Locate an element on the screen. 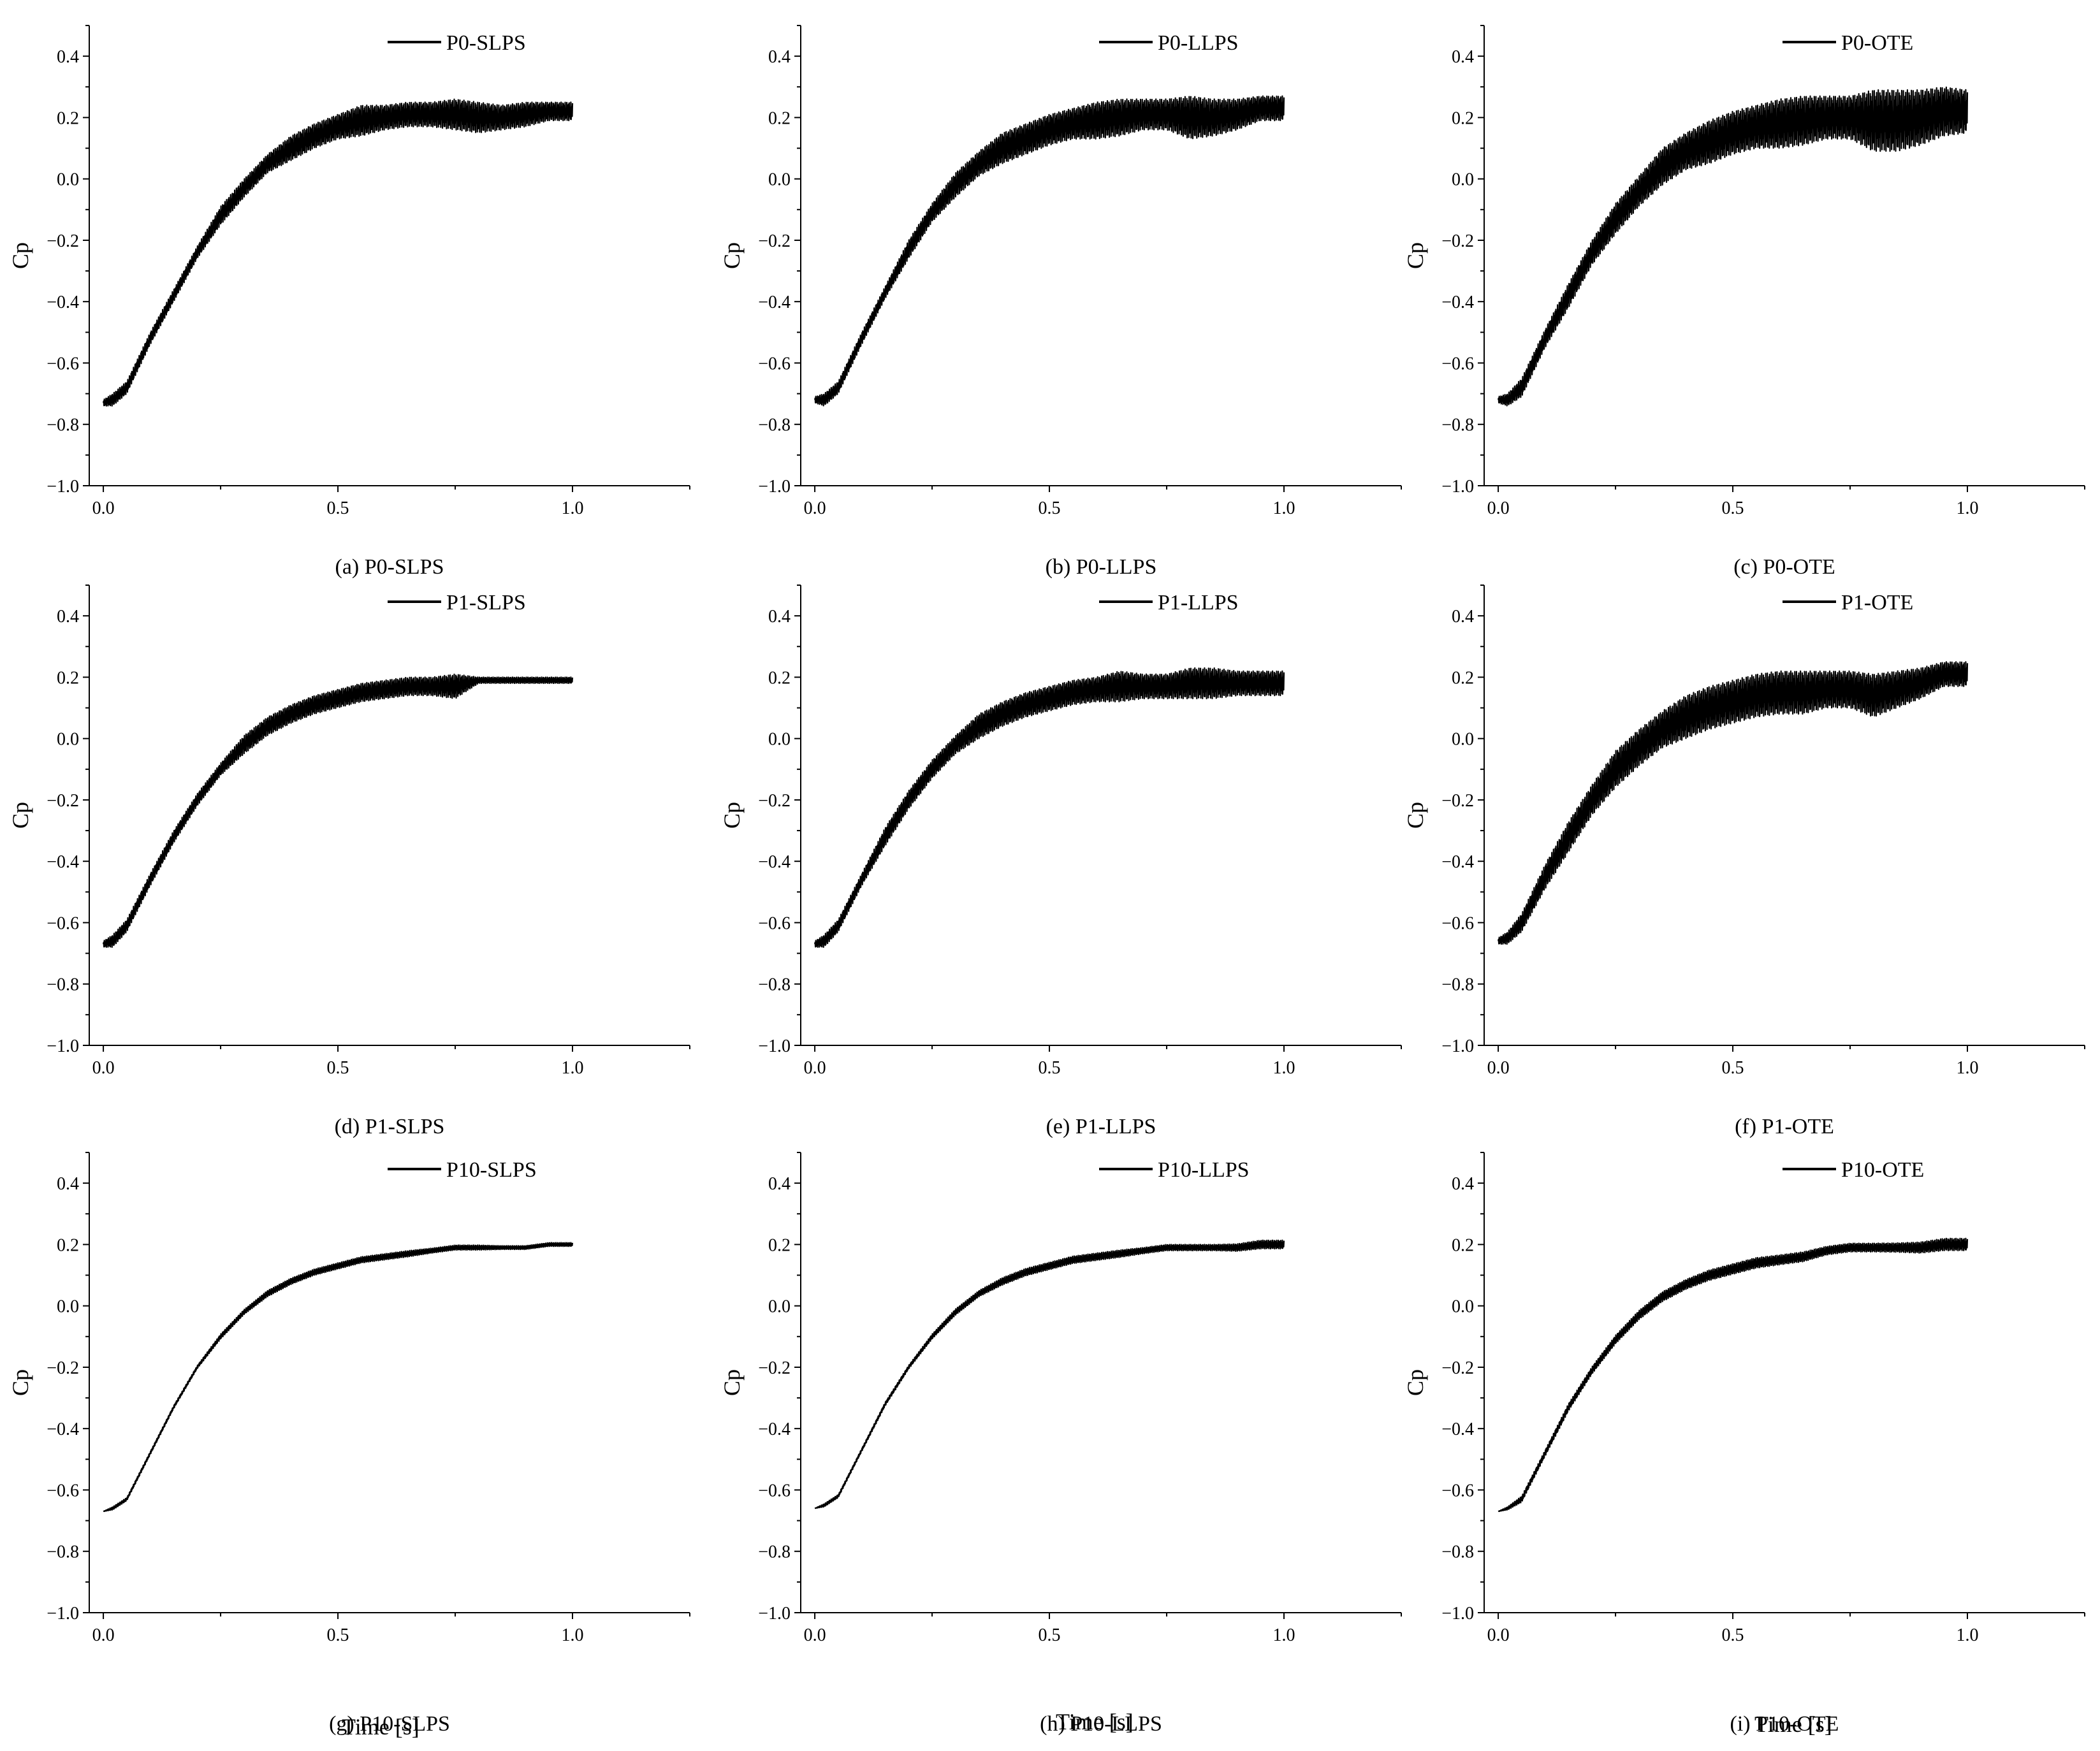  legend-label: P10-SLPS is located at coordinates (491, 1170).